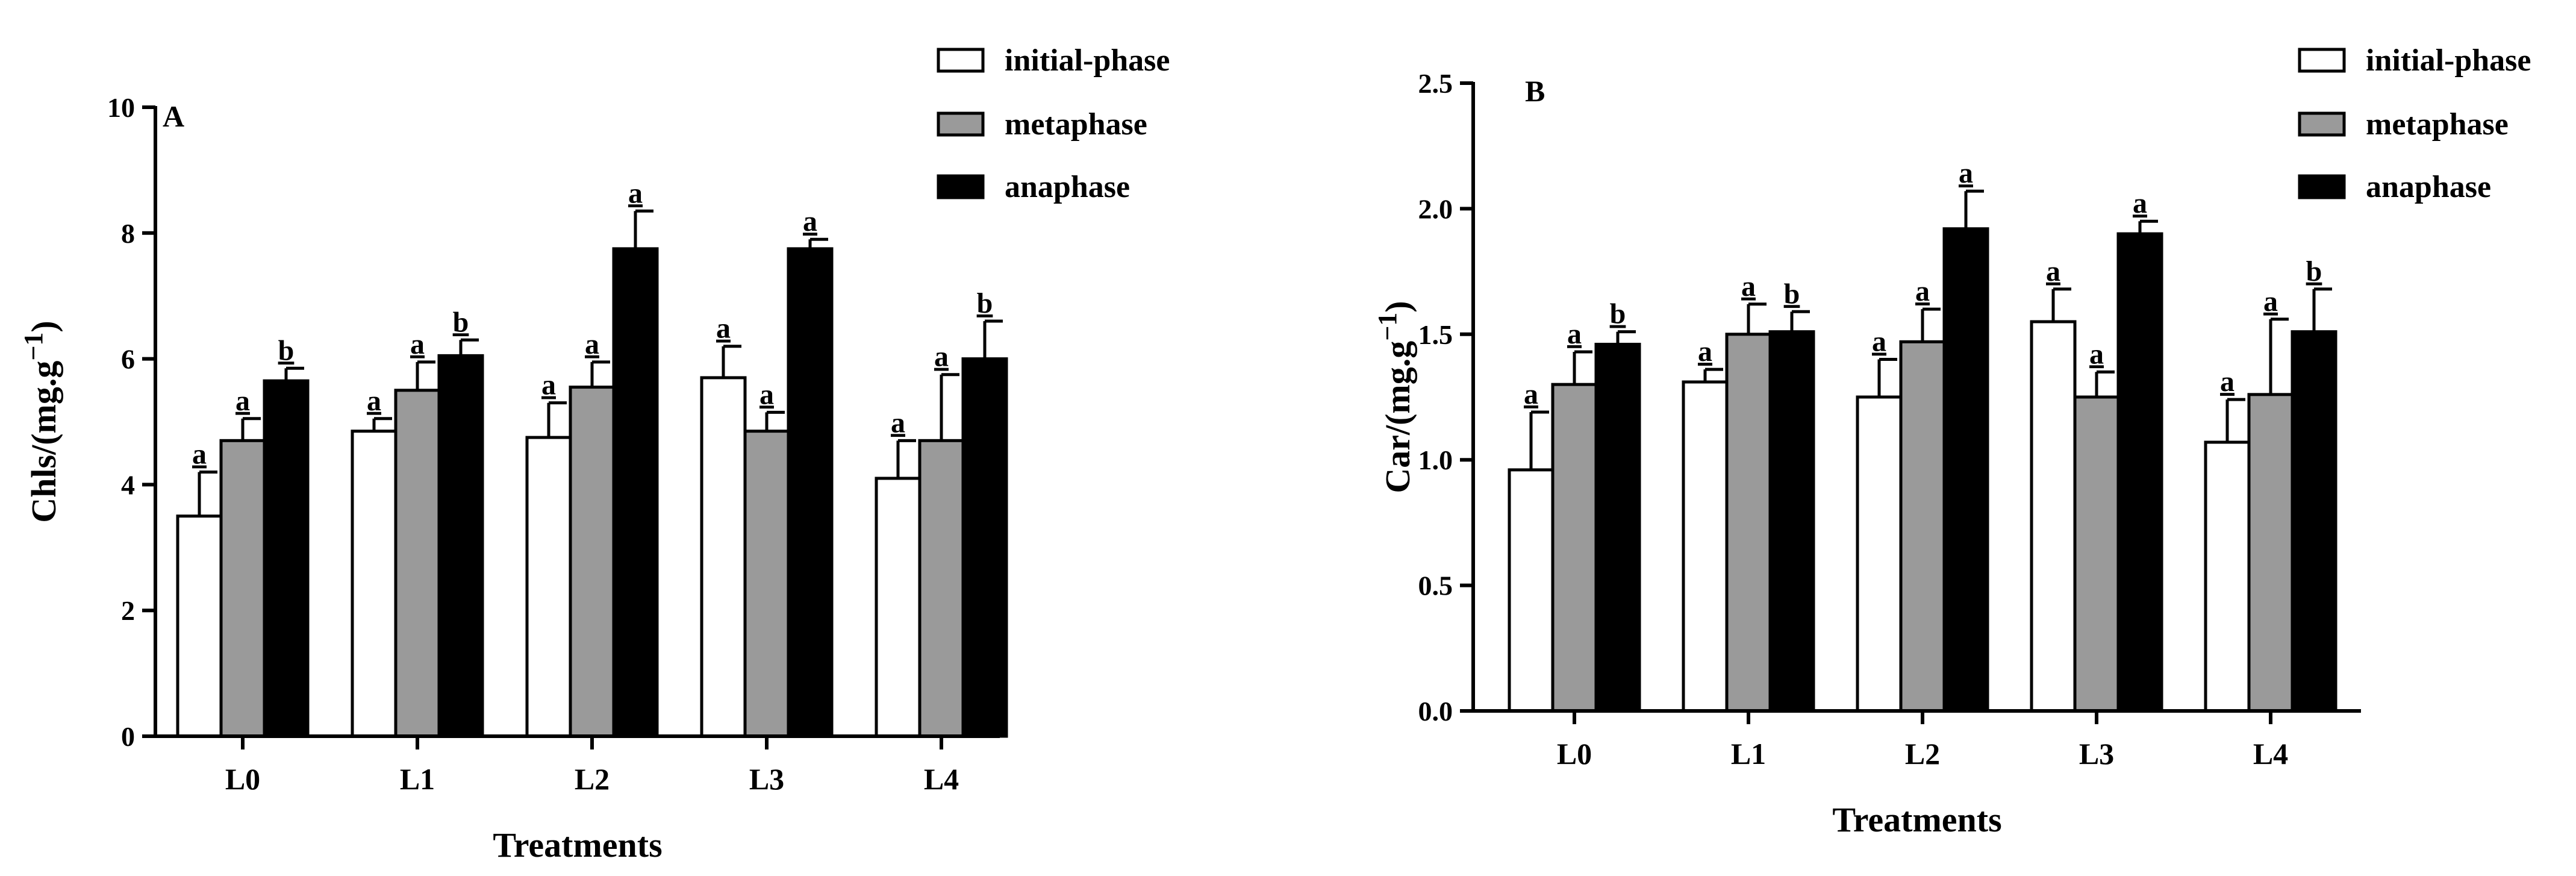 The image size is (2576, 876). Describe the element at coordinates (1435, 460) in the screenshot. I see `y-tick-label: 1.0` at that location.